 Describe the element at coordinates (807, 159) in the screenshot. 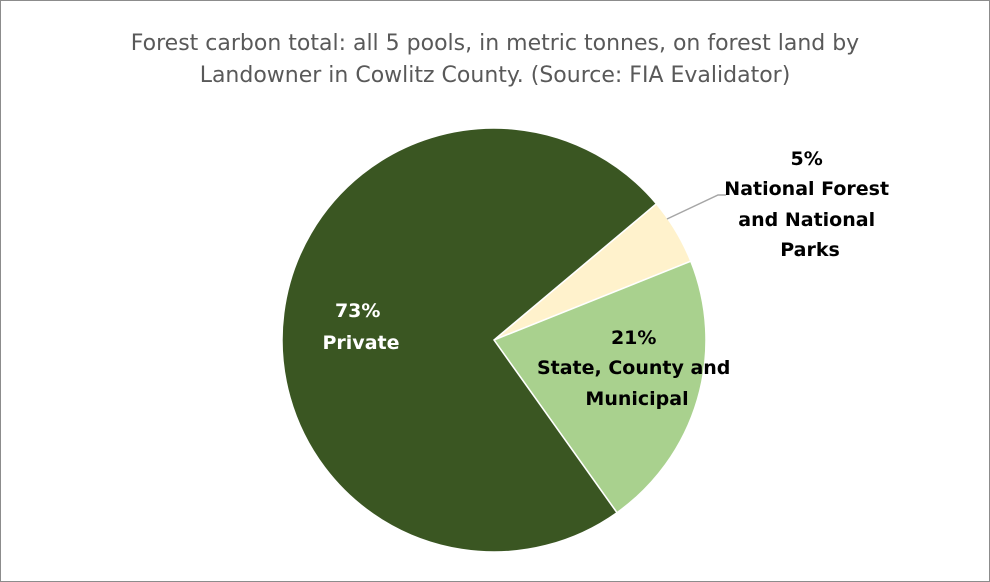

I see `slice-pct-national-forest: 5%` at that location.